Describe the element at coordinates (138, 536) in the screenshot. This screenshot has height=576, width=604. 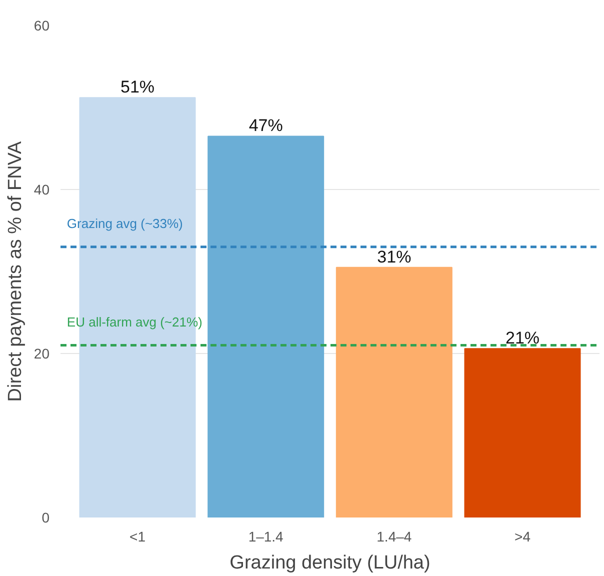
I see `x-tick-label: <1` at that location.